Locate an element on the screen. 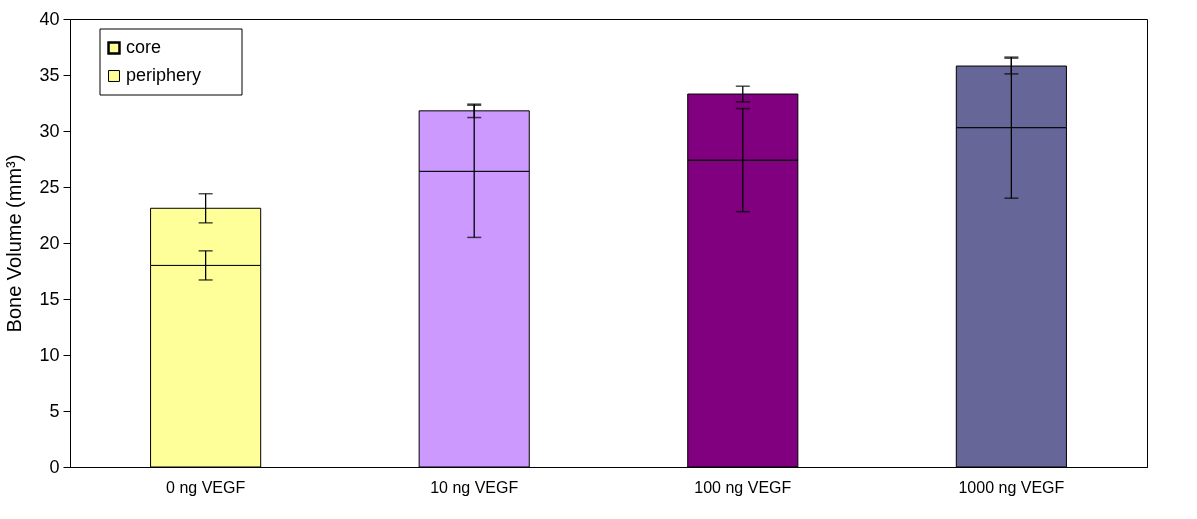 The image size is (1197, 519). y-tick-label: 15 is located at coordinates (49, 298).